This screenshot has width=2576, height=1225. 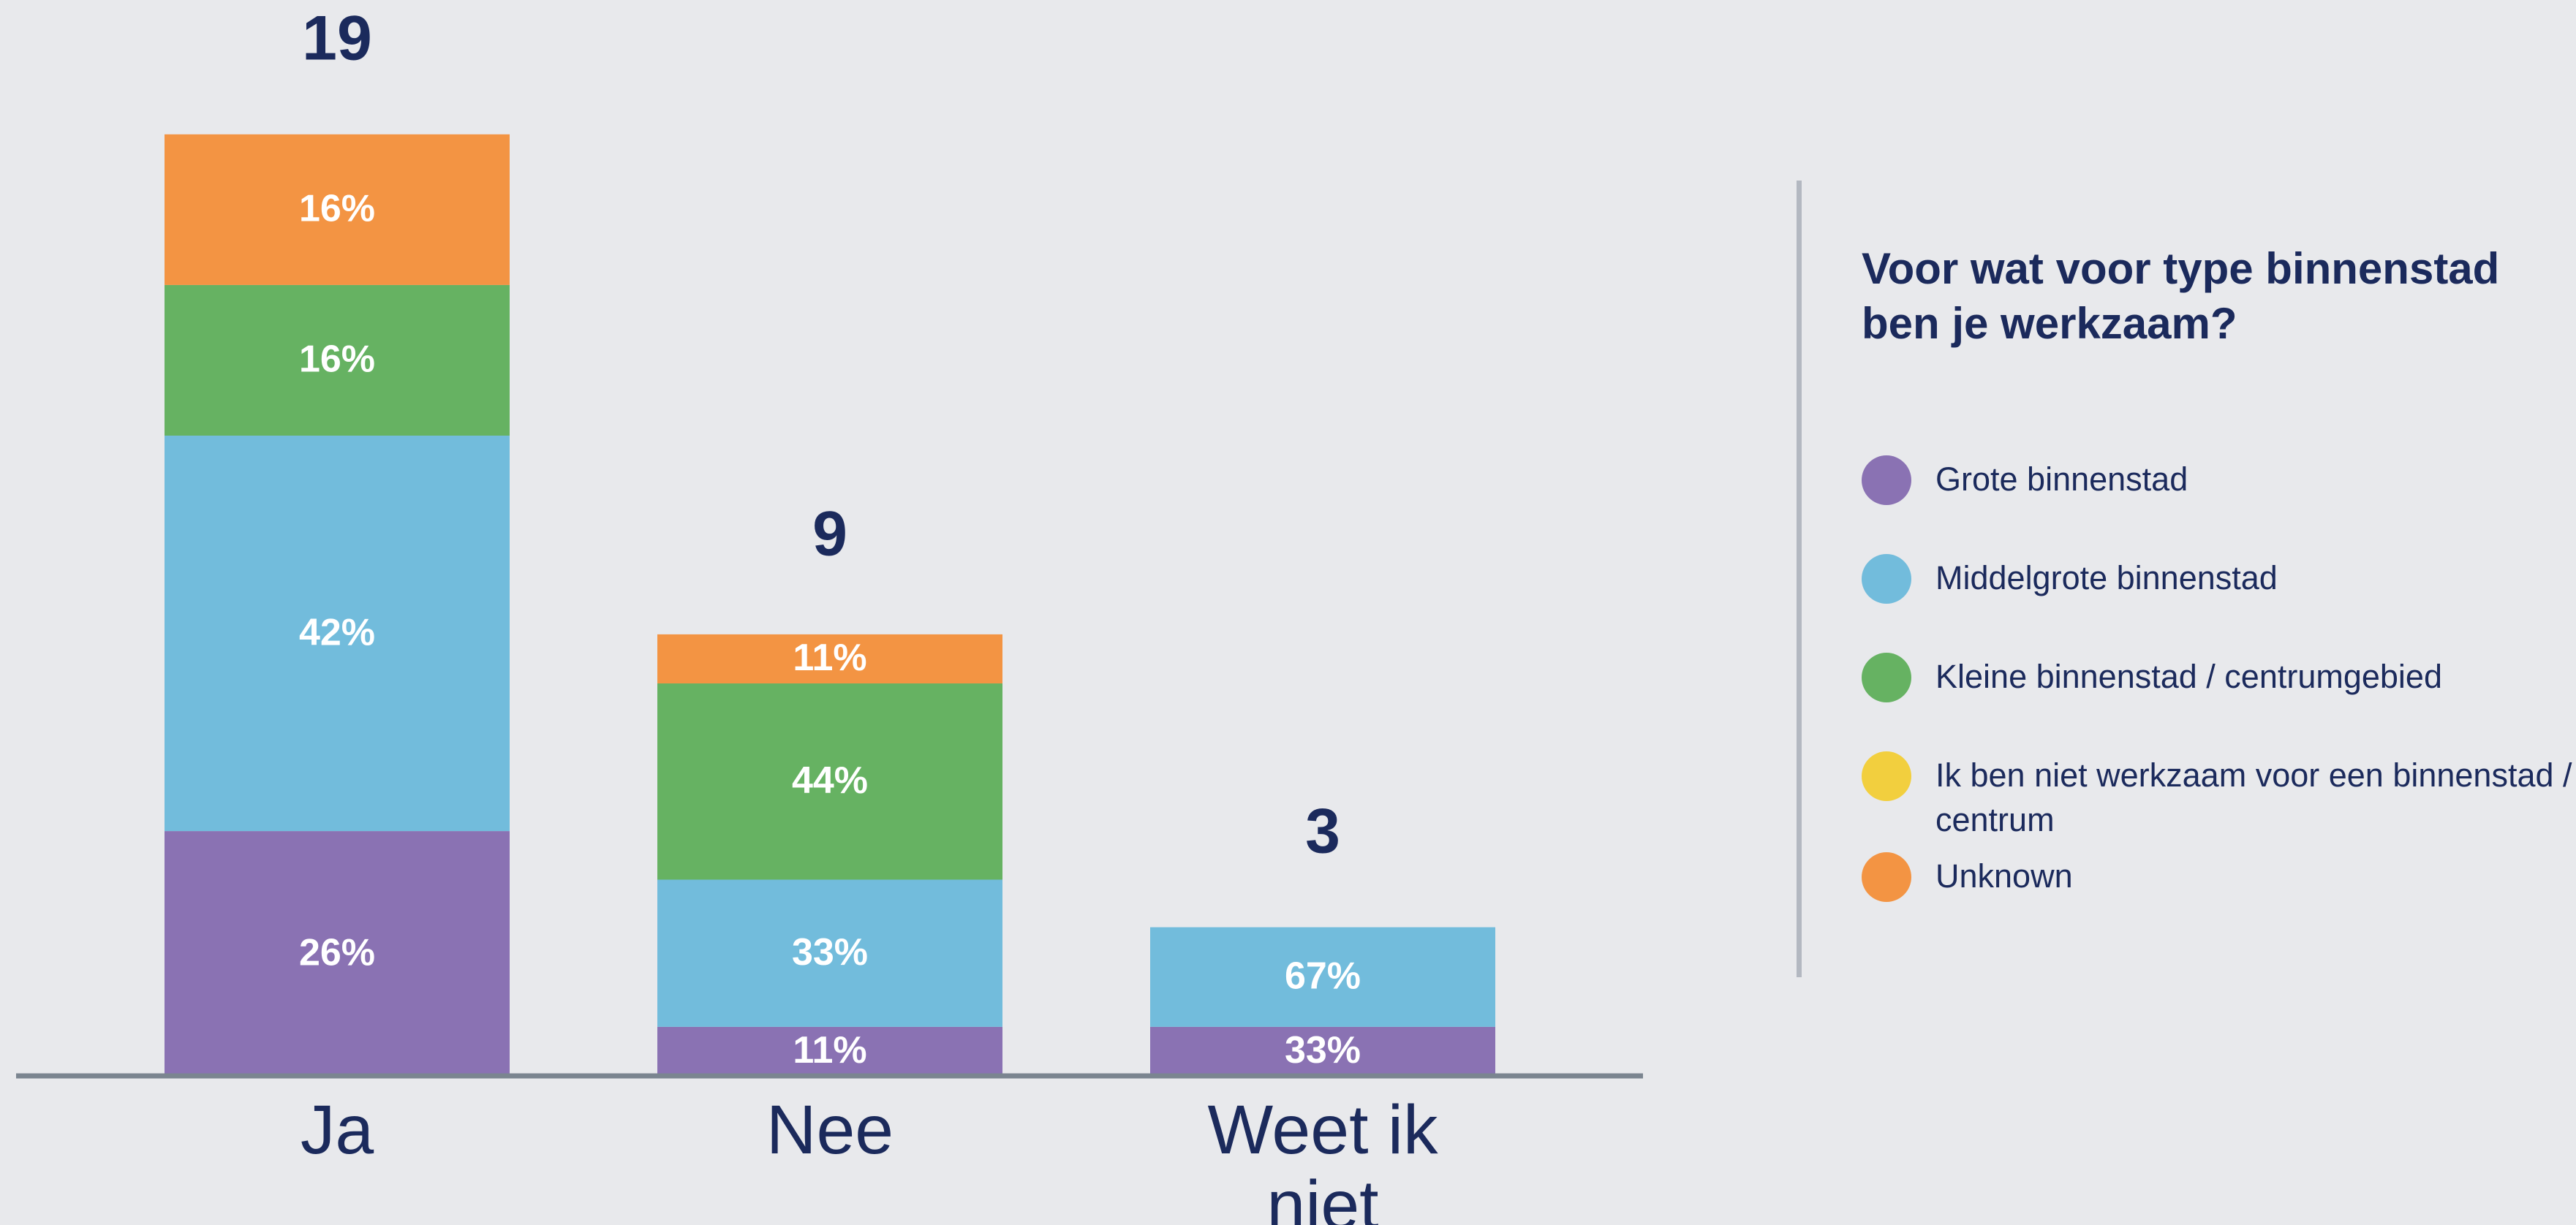 I want to click on total-label: 19, so click(x=337, y=39).